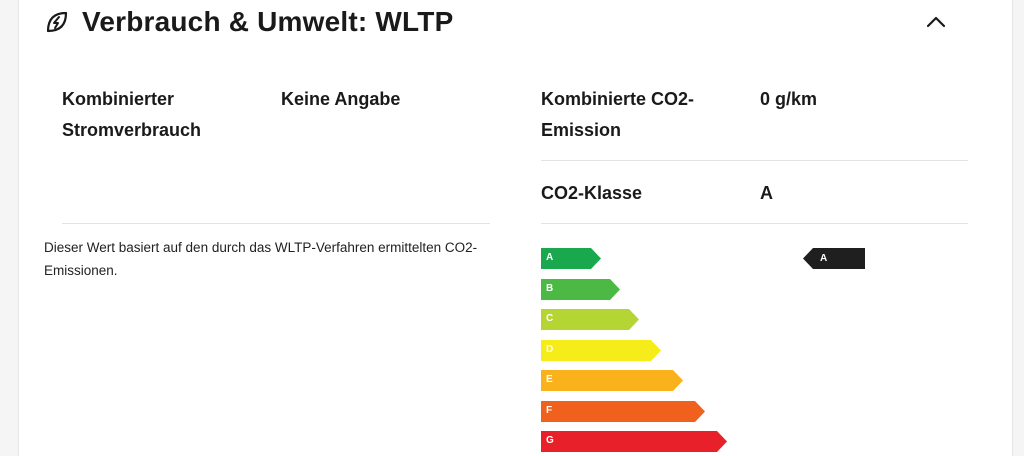  Describe the element at coordinates (550, 349) in the screenshot. I see `energy-bar-letter: D` at that location.